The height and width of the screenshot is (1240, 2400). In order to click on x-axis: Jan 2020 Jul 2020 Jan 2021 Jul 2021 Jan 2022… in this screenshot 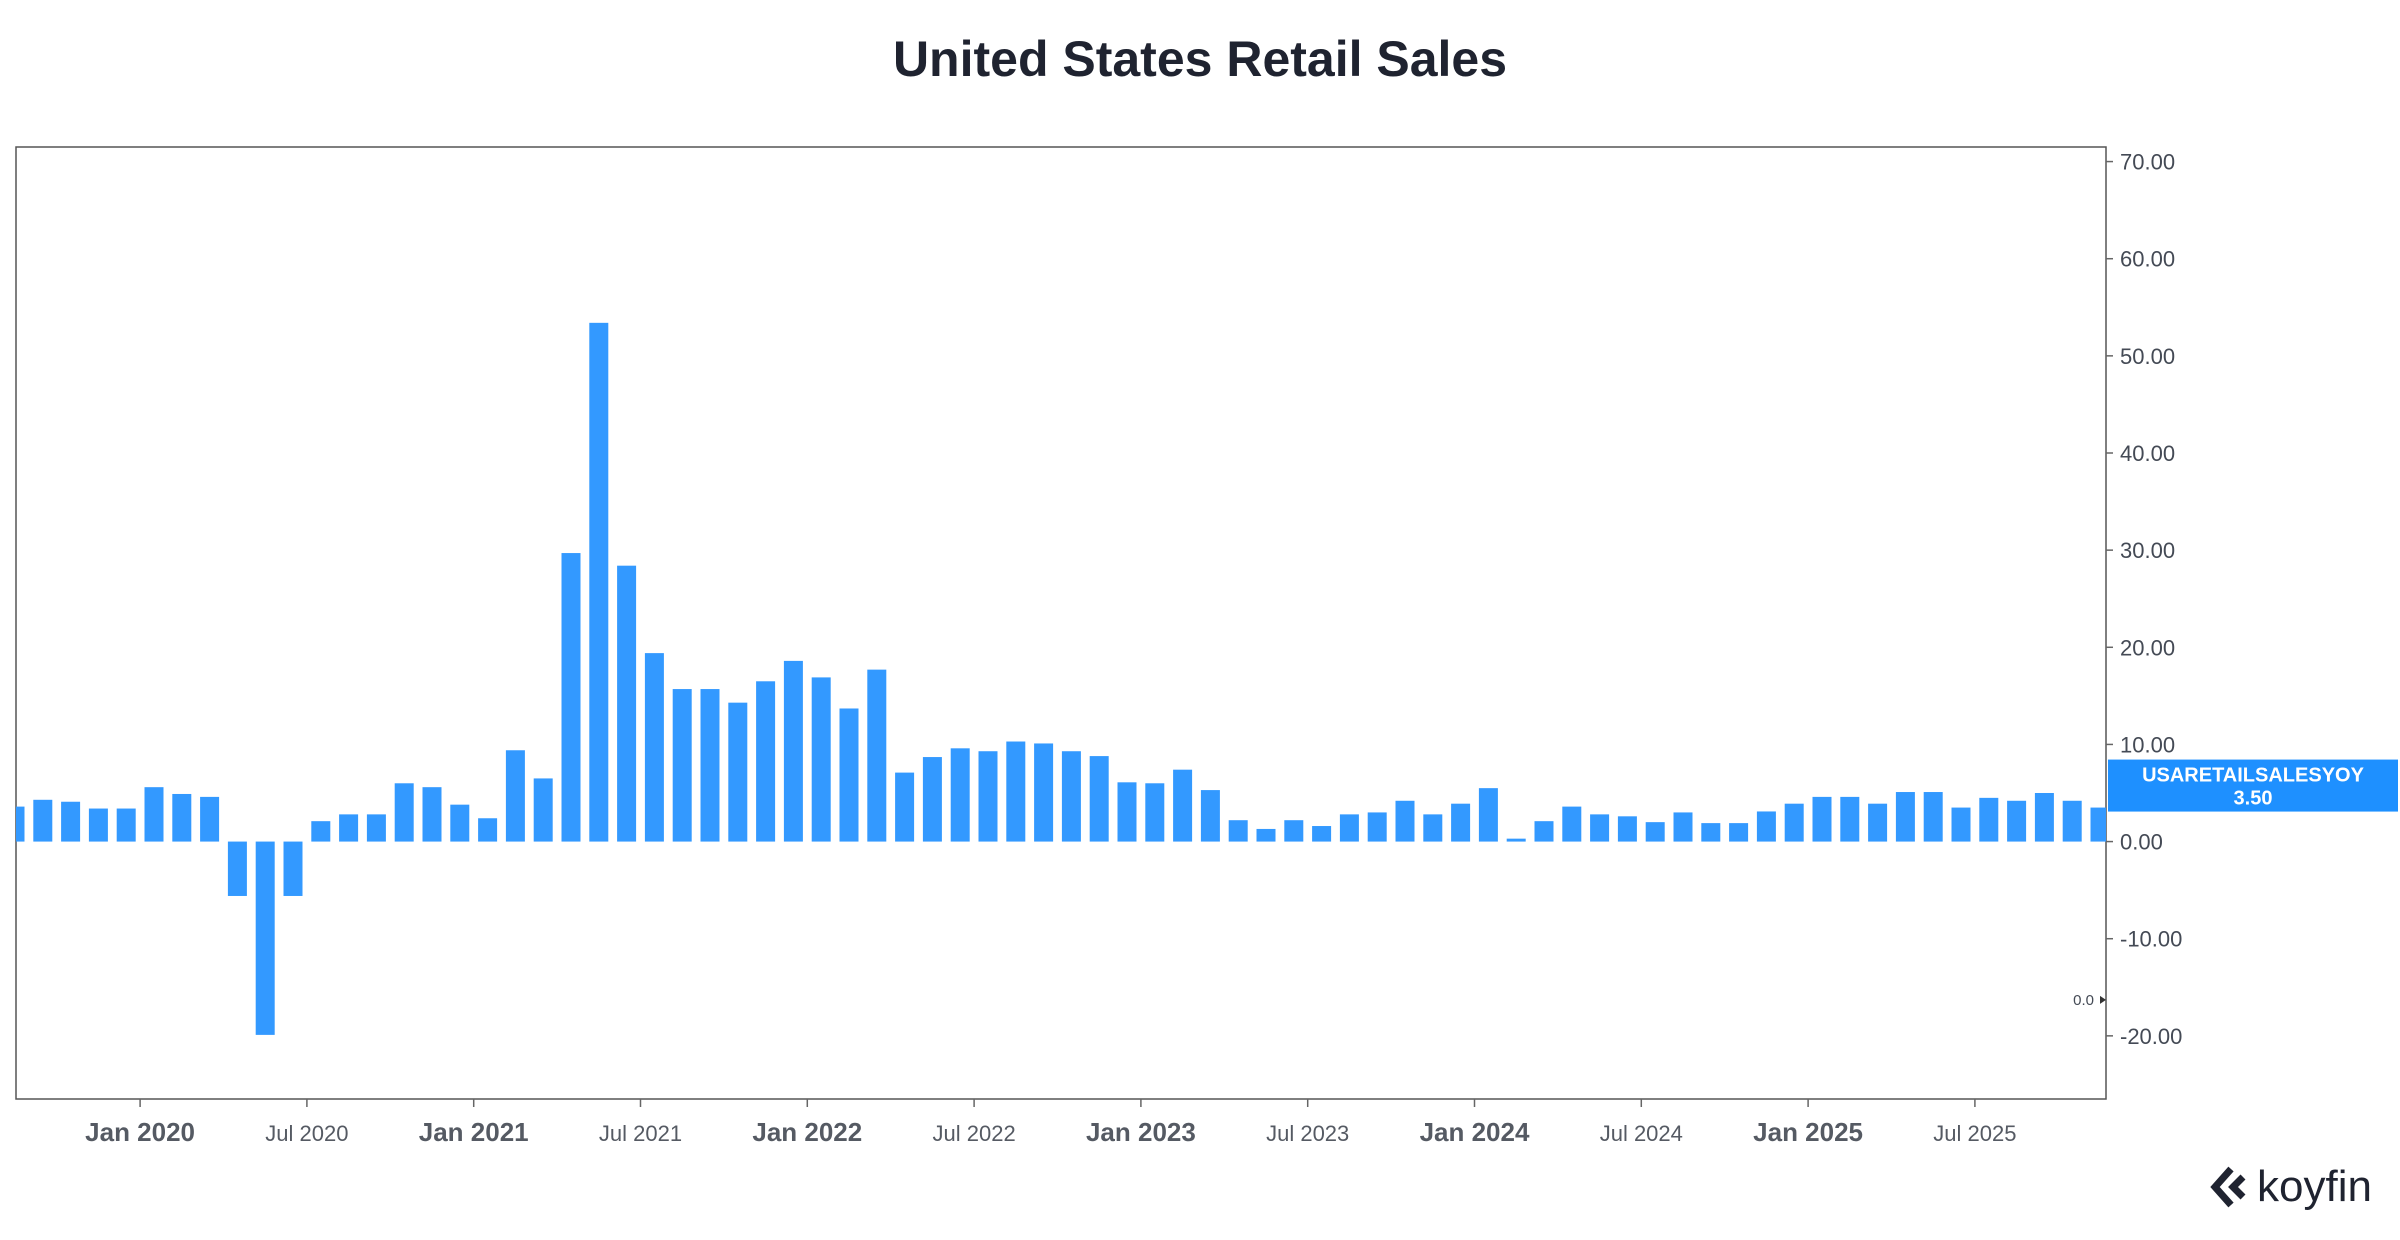, I will do `click(1050, 1123)`.